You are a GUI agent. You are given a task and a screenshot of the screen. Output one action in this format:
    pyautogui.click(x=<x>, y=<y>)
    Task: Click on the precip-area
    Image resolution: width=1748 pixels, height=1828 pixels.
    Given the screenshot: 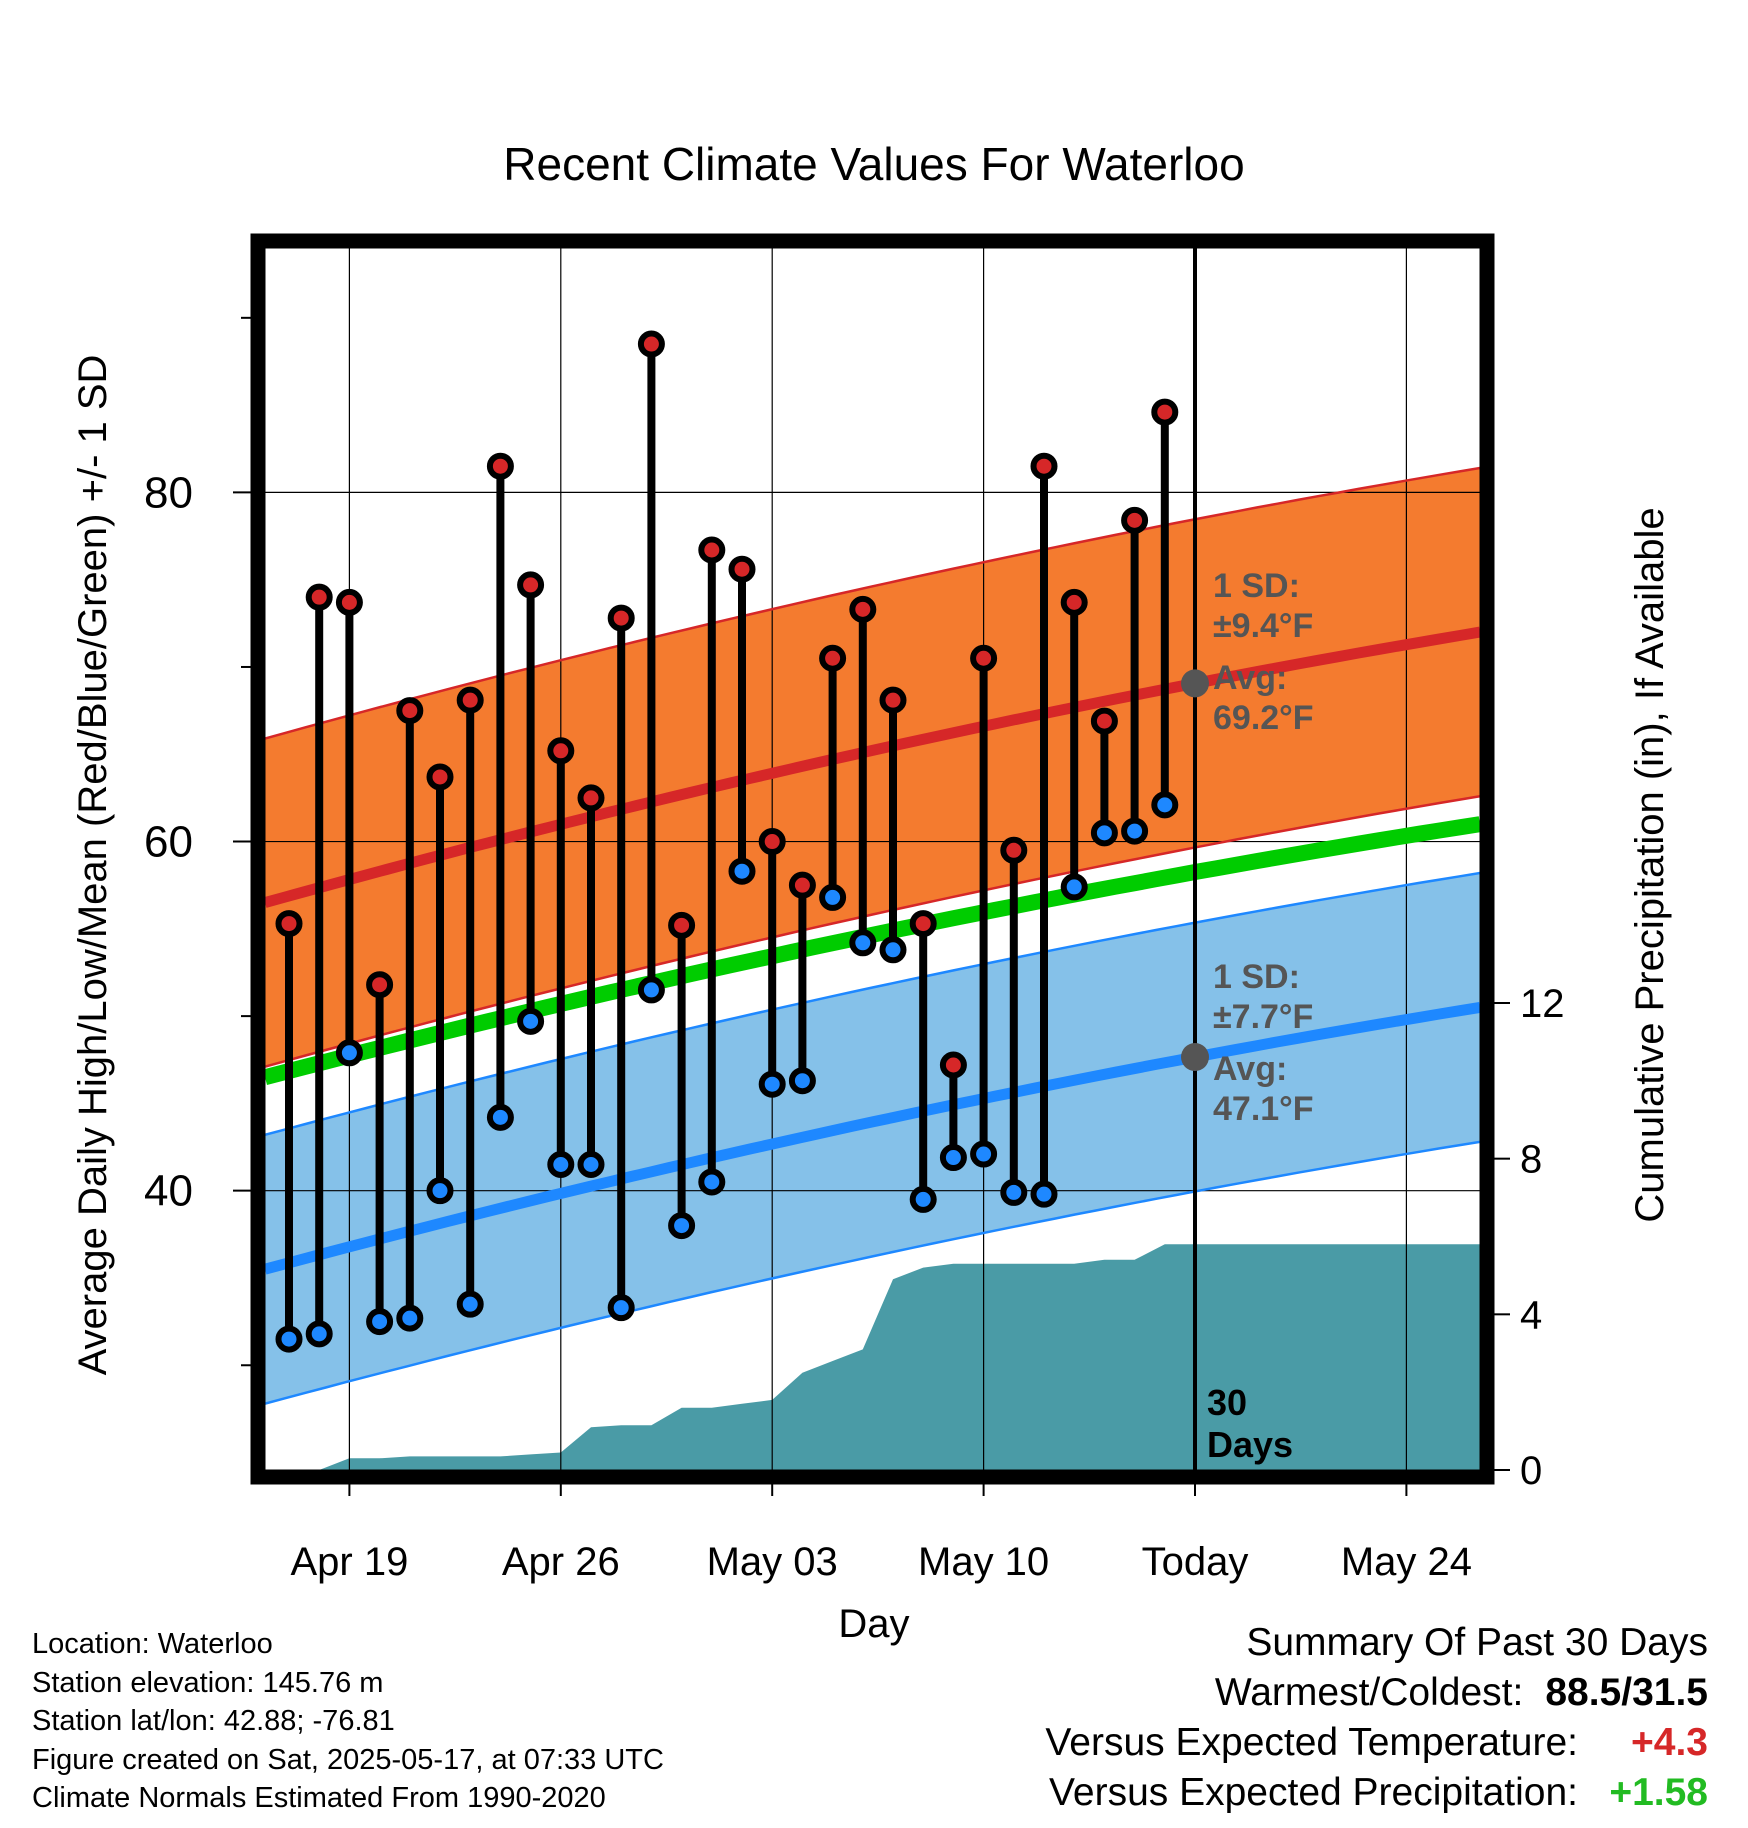 What is the action you would take?
    pyautogui.click(x=884, y=1357)
    